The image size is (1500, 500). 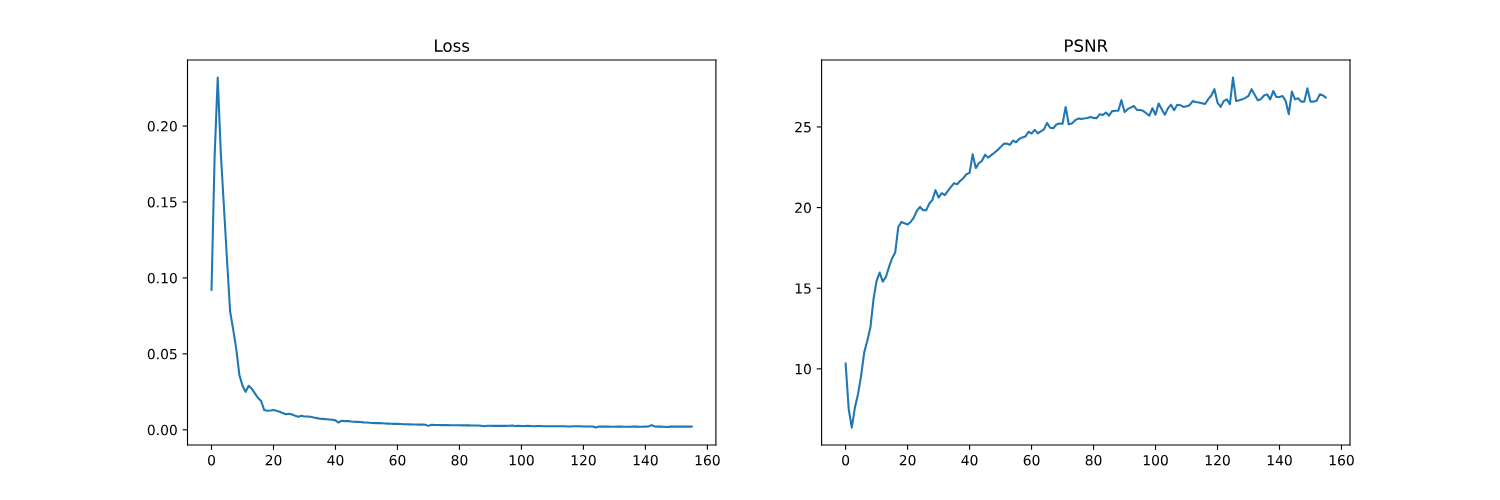 I want to click on y-tick-label: 0.15, so click(x=162, y=202).